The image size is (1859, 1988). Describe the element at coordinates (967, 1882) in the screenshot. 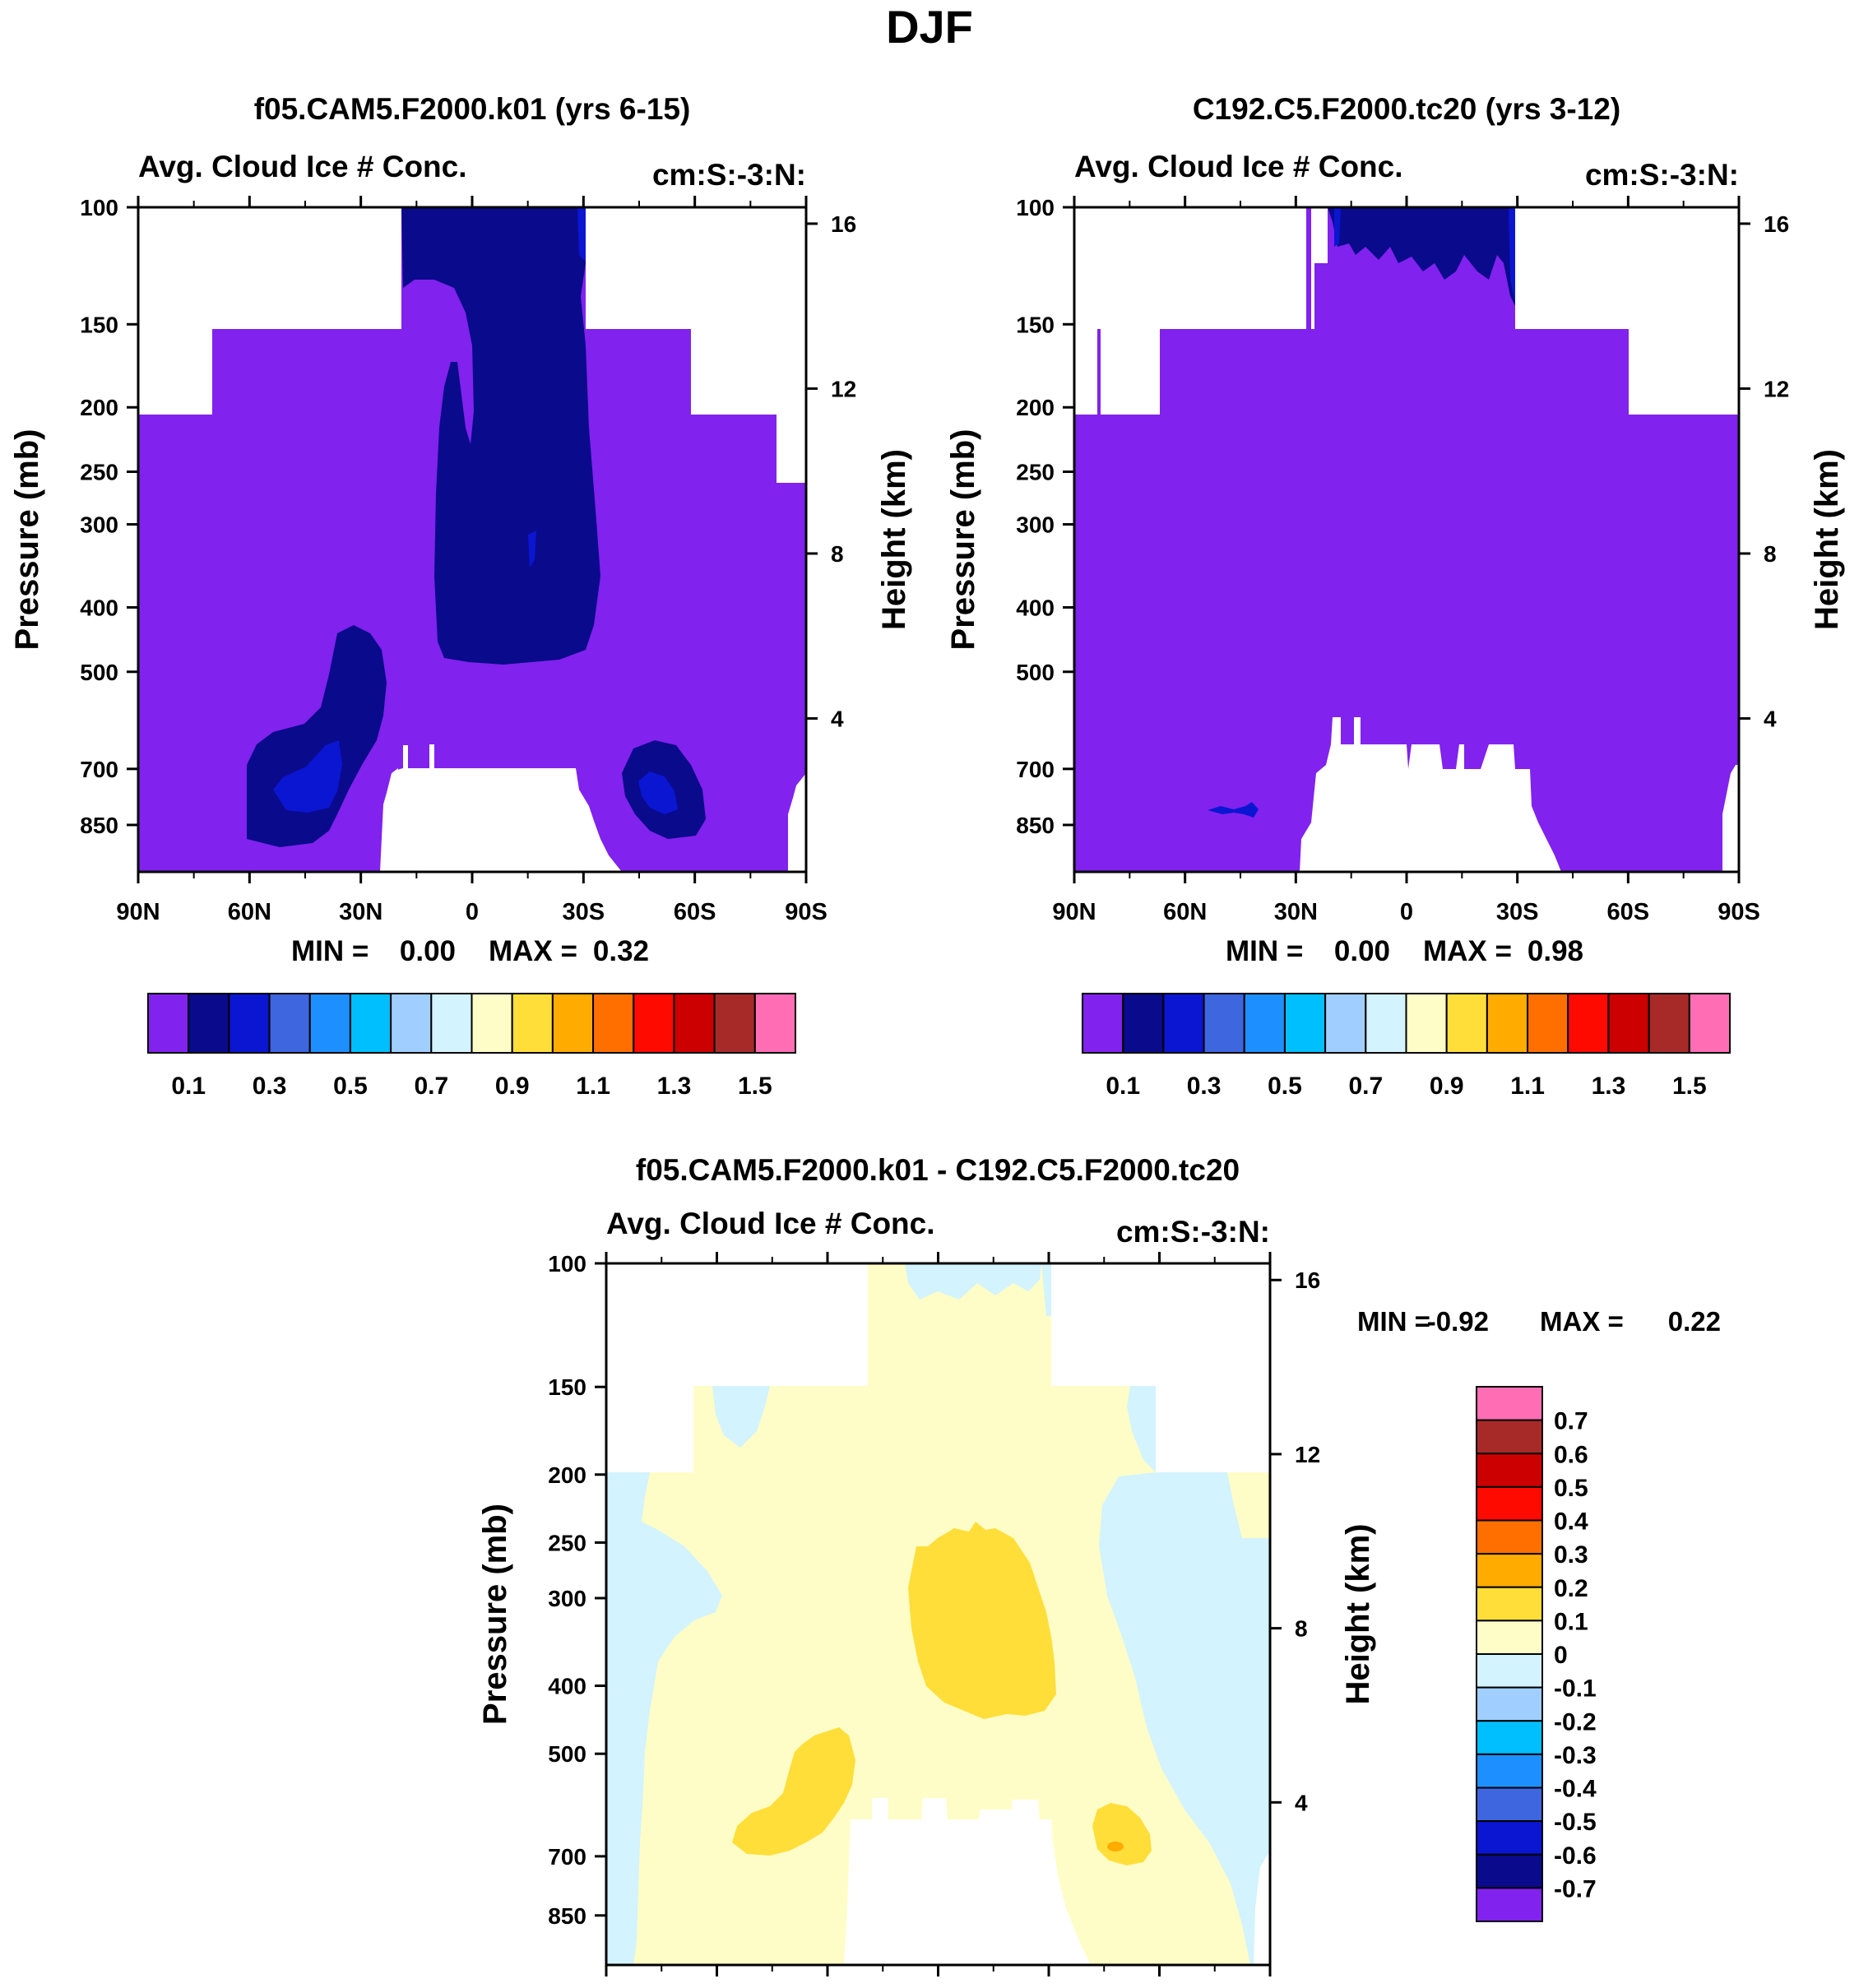

I see `missing-surface` at that location.